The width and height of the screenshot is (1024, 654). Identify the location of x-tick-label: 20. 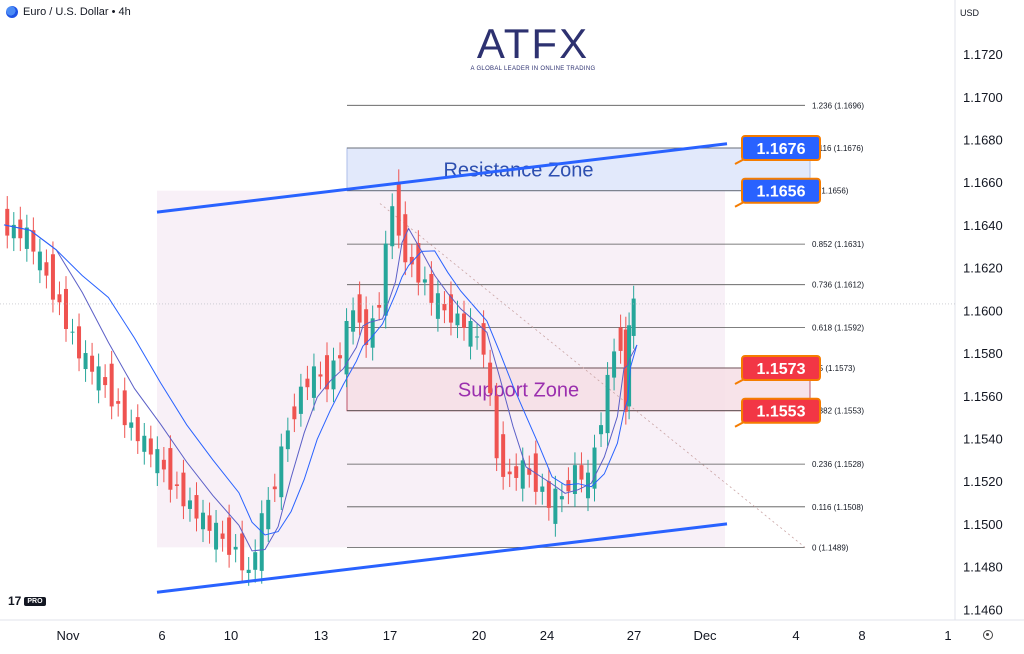
(479, 635).